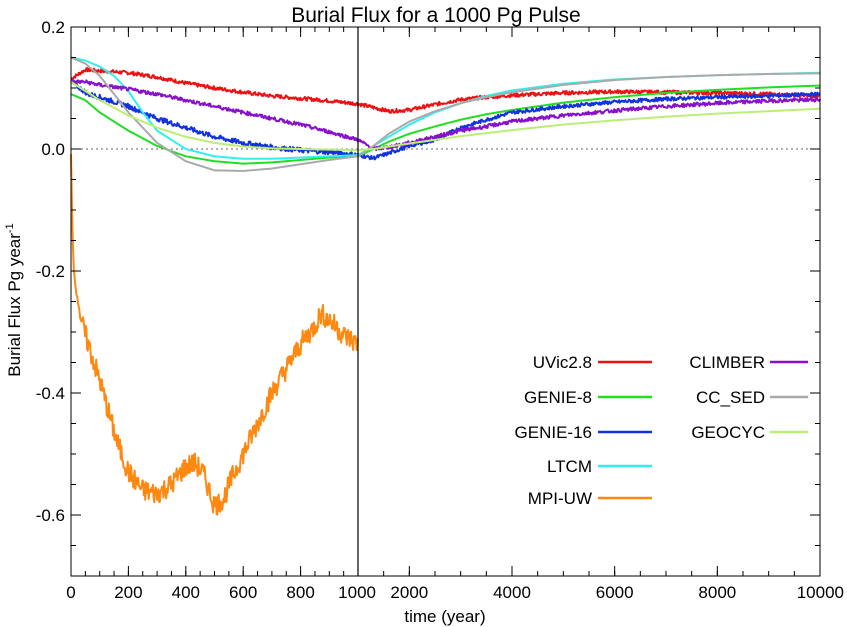 The image size is (847, 627). What do you see at coordinates (728, 432) in the screenshot?
I see `legend-label-geocyc: GEOCYC` at bounding box center [728, 432].